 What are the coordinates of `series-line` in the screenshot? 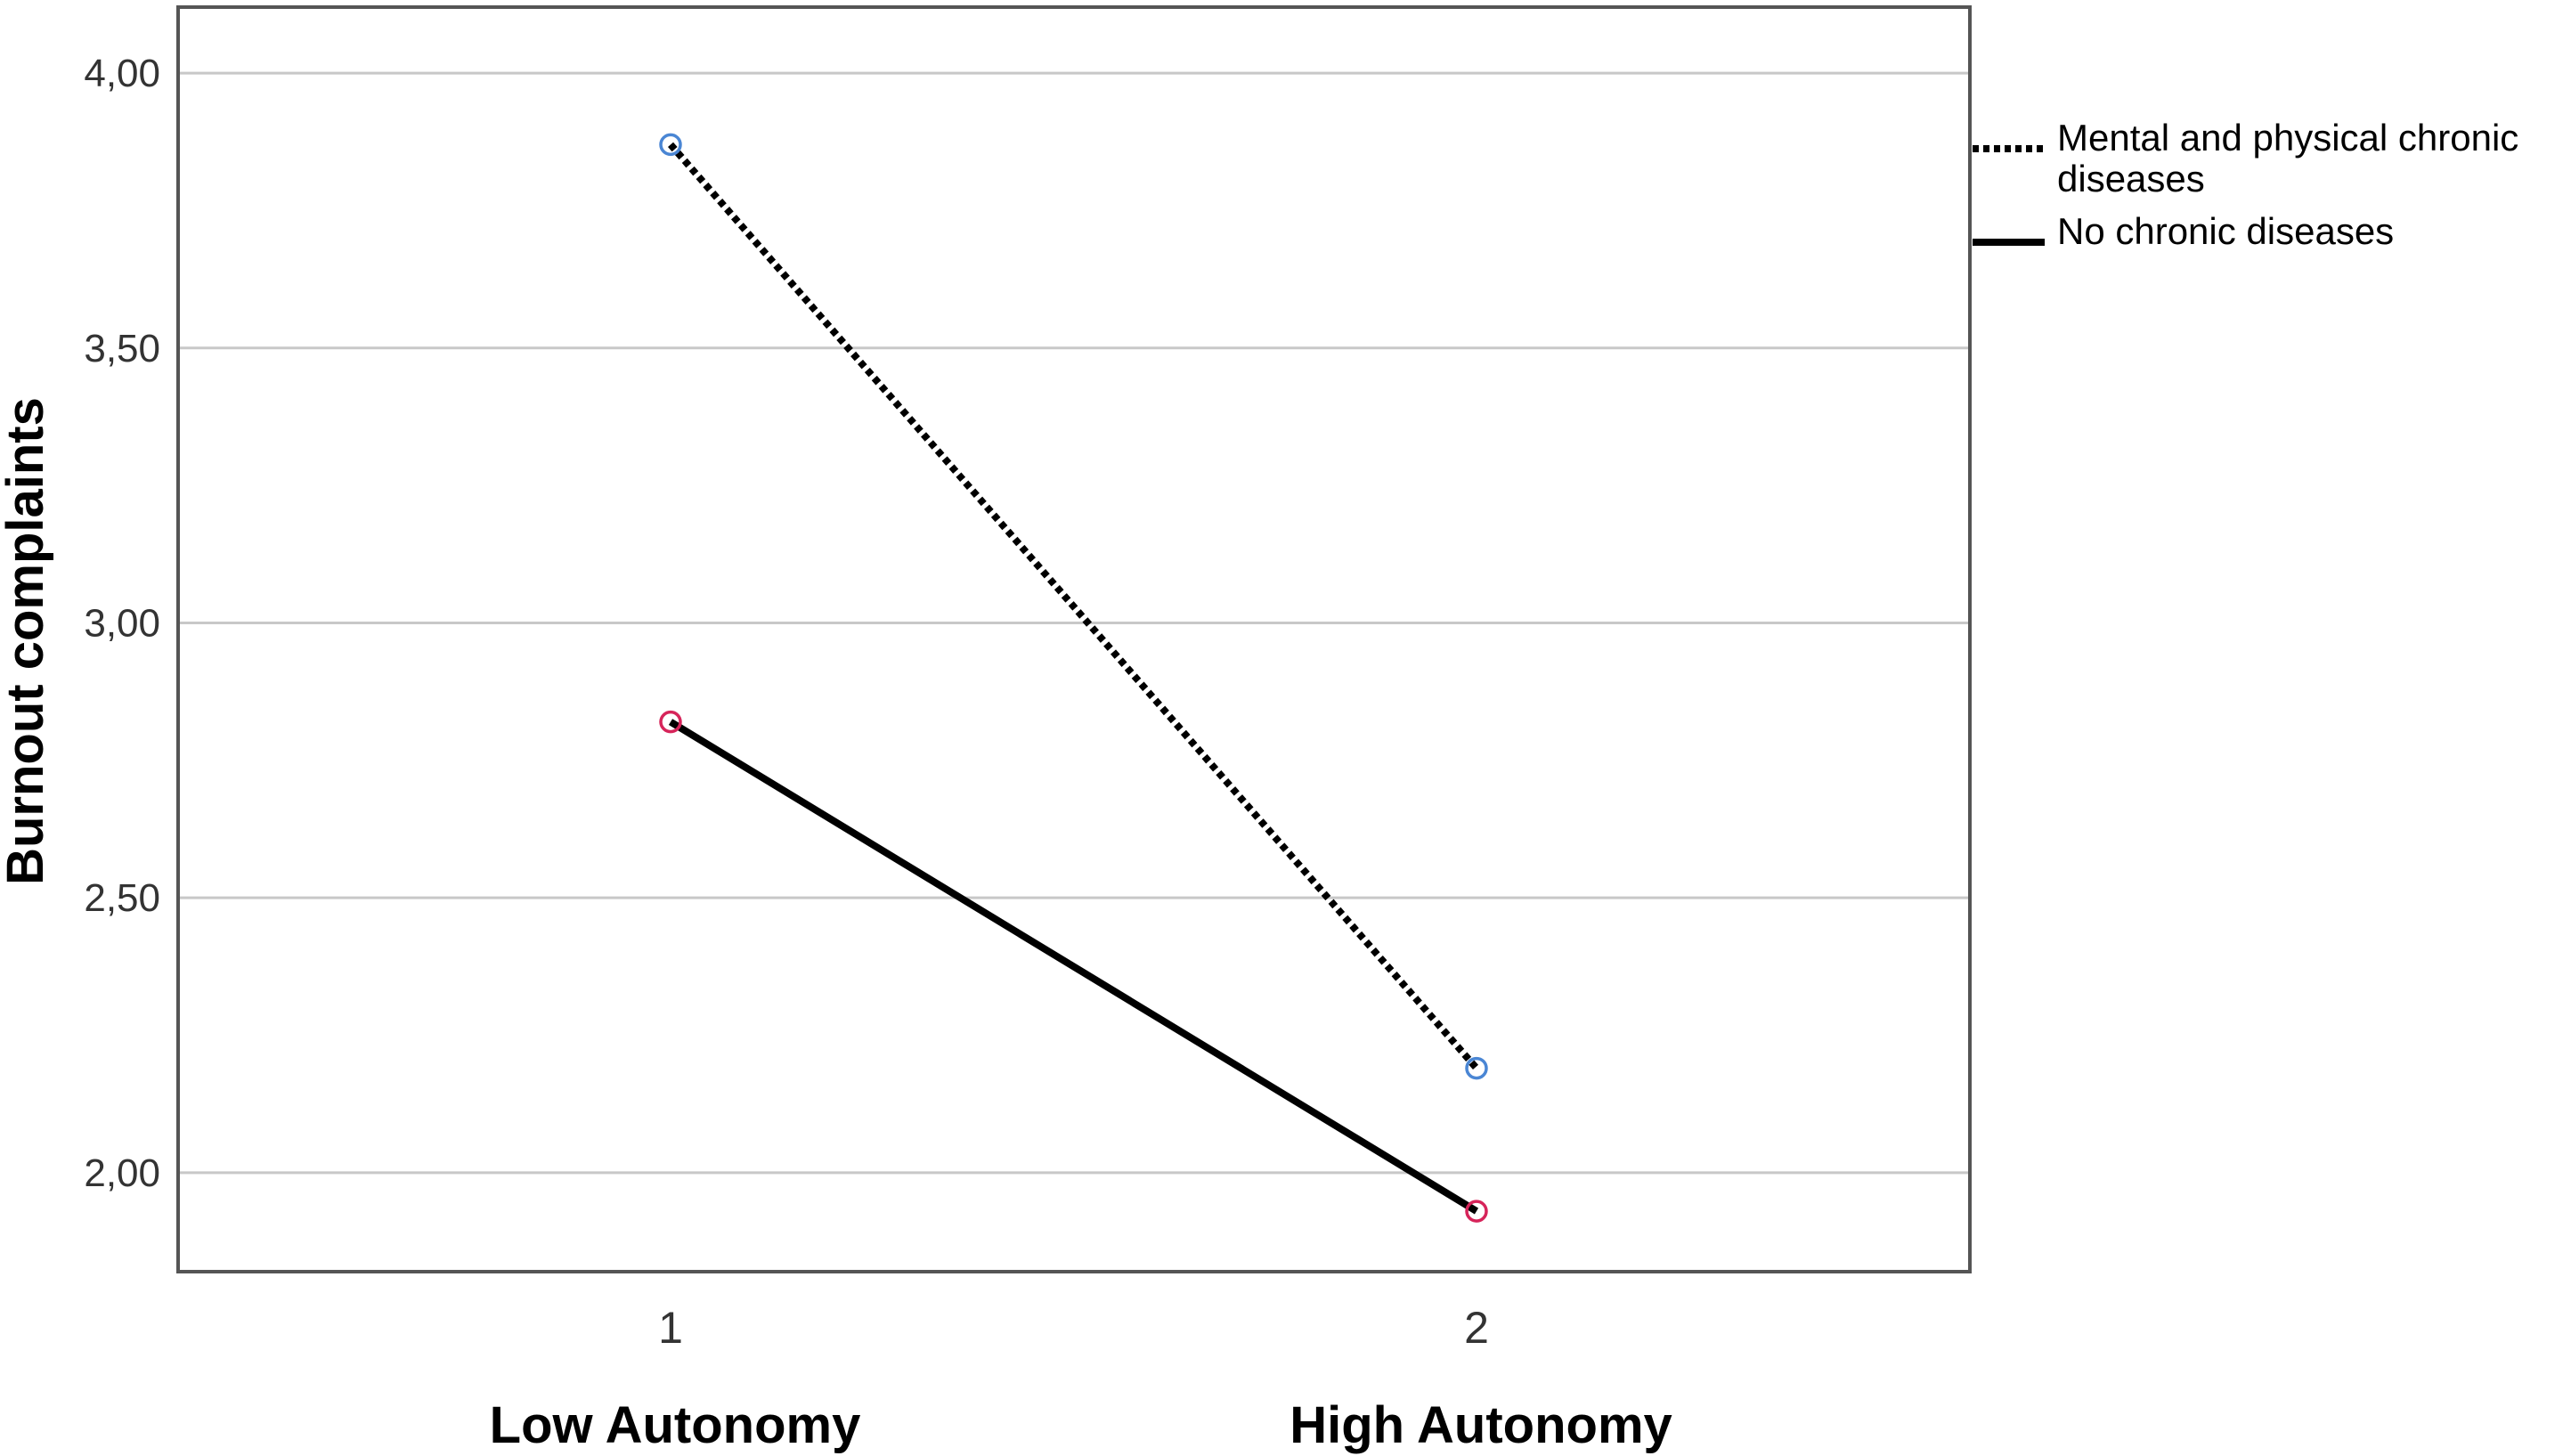 It's located at (1074, 967).